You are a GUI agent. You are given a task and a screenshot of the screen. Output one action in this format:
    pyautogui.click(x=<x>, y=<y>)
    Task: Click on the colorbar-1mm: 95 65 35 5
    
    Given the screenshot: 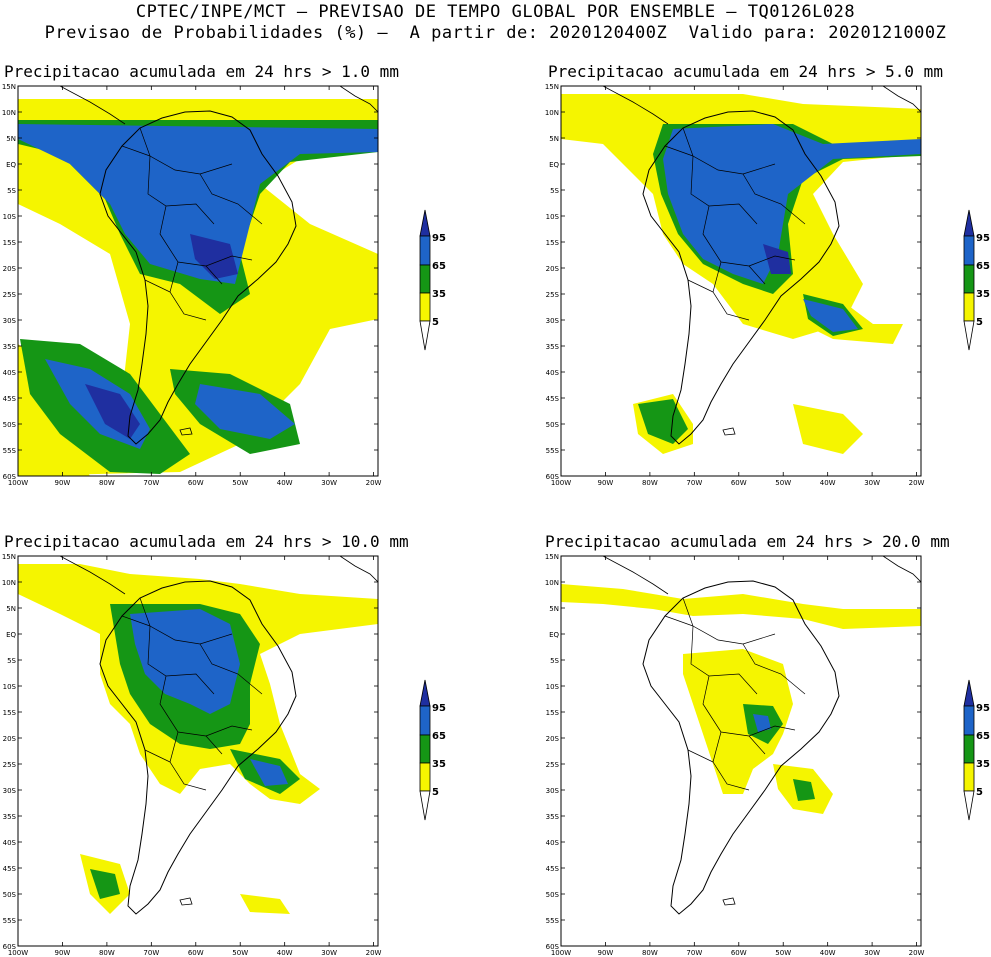 What is the action you would take?
    pyautogui.click(x=432, y=280)
    